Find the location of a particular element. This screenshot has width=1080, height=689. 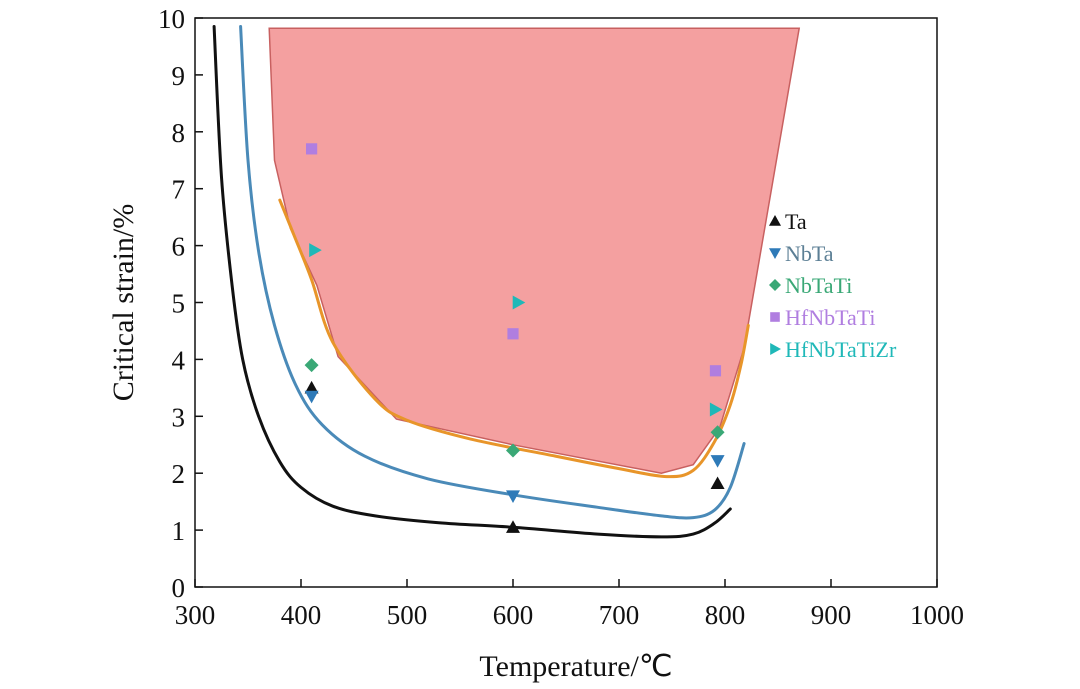

legend-marker-hfnbtati is located at coordinates (775, 317).